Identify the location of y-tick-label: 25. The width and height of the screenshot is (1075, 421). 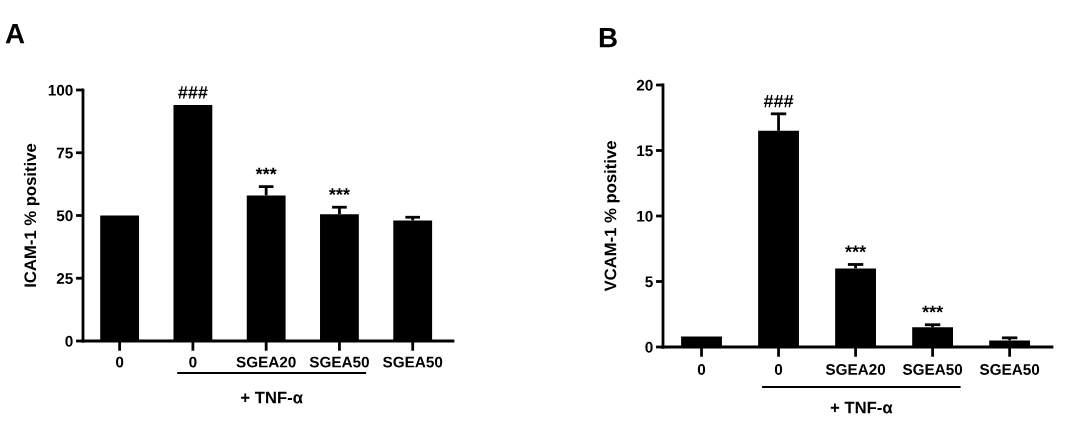
(64, 278).